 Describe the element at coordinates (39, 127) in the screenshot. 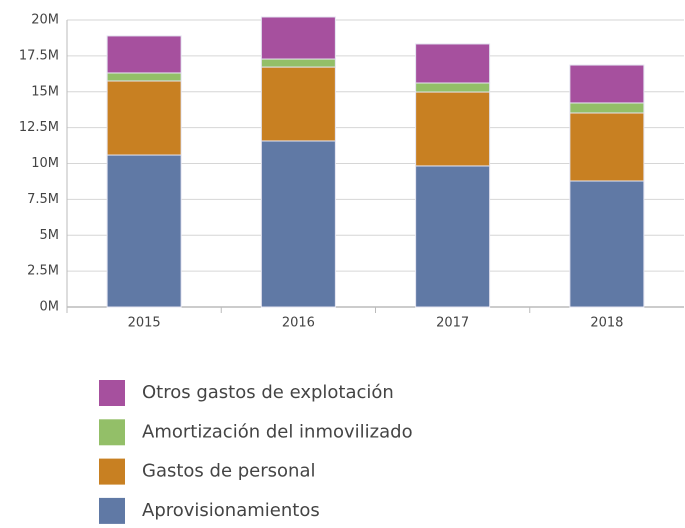

I see `y-tick-label: 12.5M` at that location.